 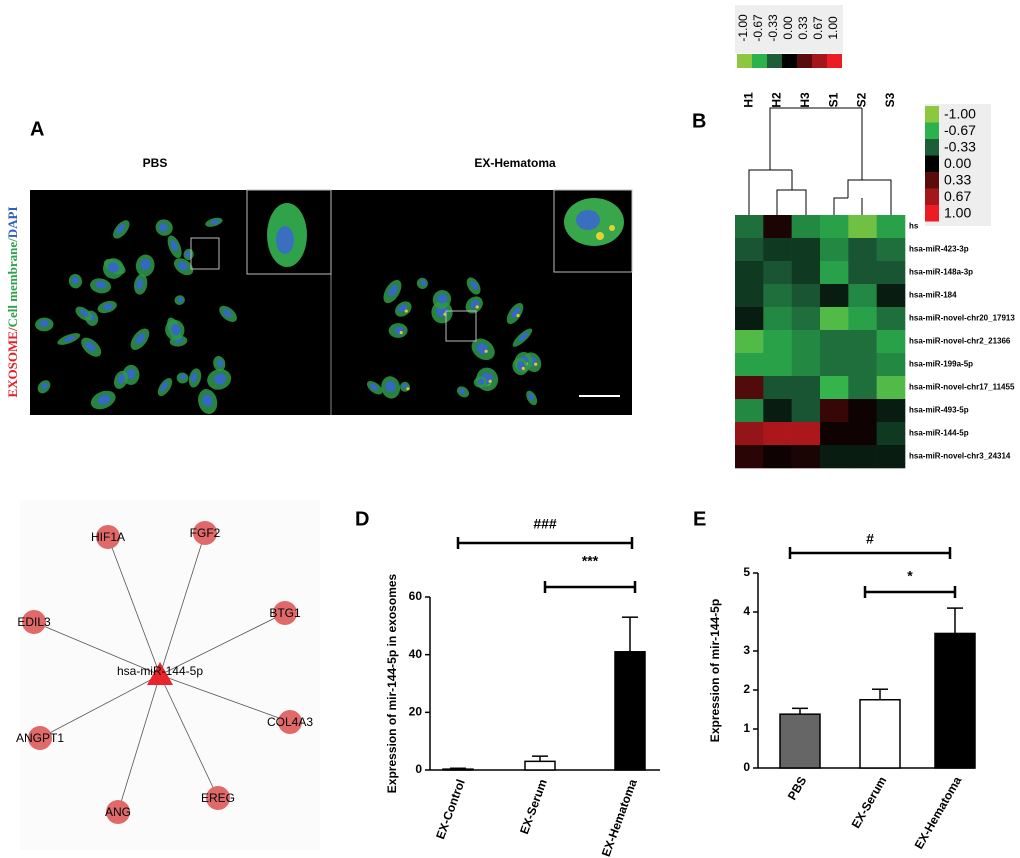 I want to click on y-tick-label: 0, so click(x=418, y=769).